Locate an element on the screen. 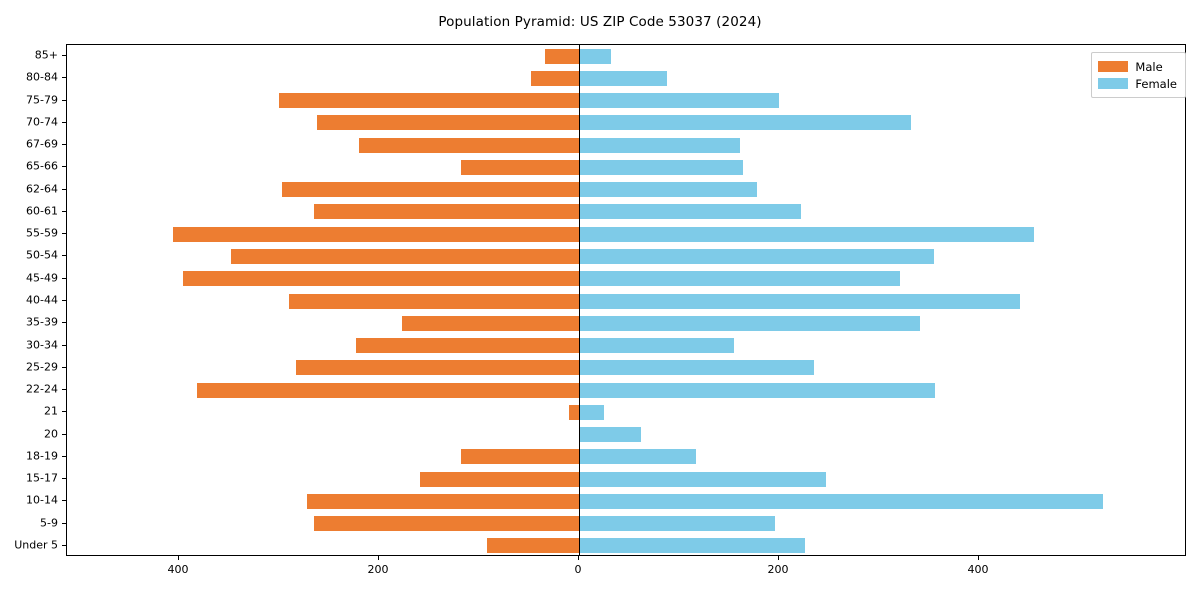 This screenshot has height=600, width=1200. y-axis-tick-label: 5-9 is located at coordinates (49, 523).